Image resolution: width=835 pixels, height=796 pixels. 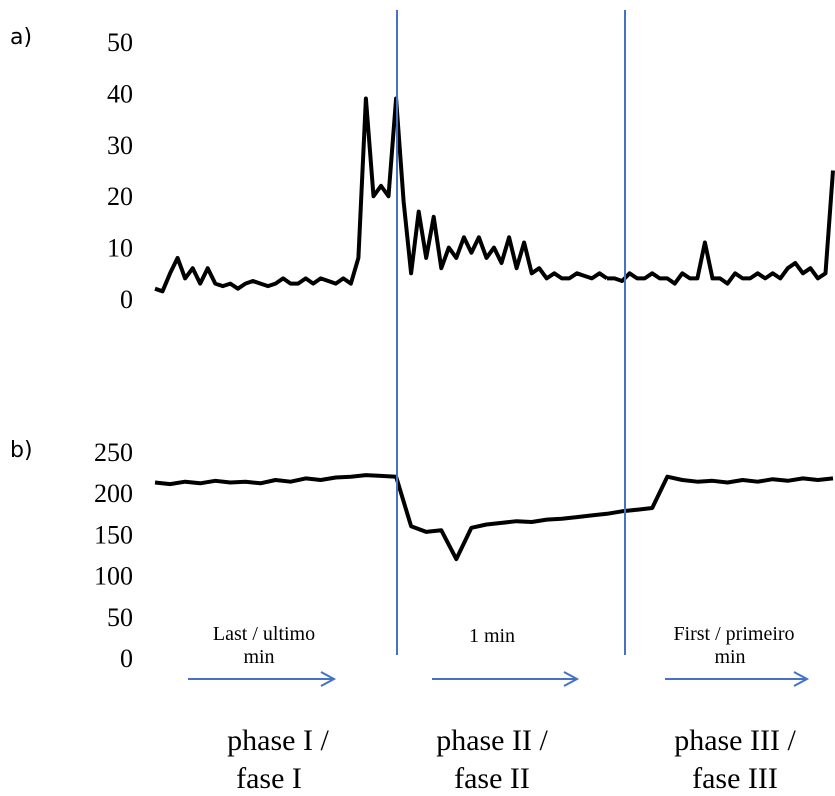 What do you see at coordinates (258, 657) in the screenshot?
I see `arrow-label-1-line2: min` at bounding box center [258, 657].